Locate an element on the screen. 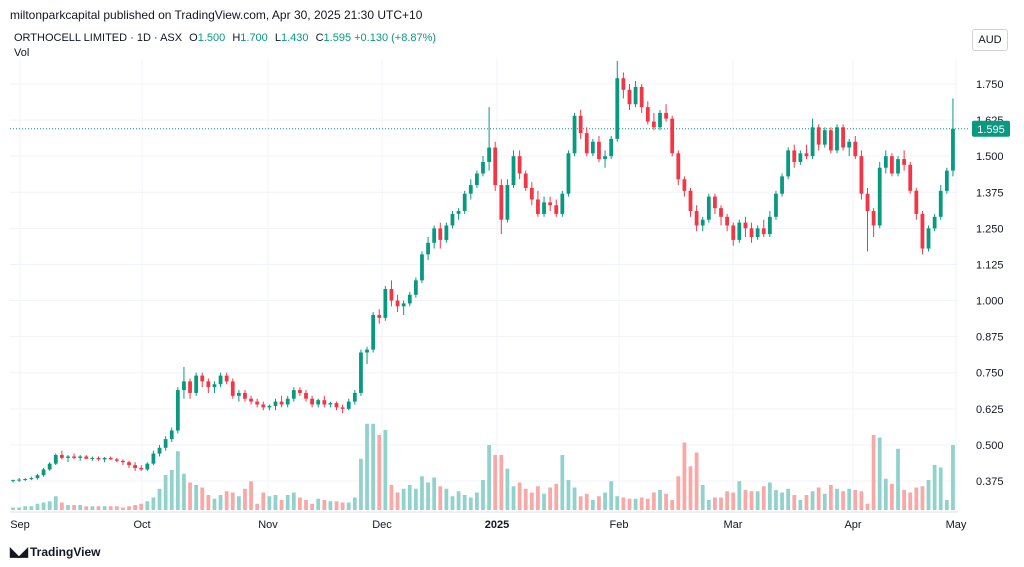 The image size is (1024, 567). low-value: 1.430 is located at coordinates (294, 38).